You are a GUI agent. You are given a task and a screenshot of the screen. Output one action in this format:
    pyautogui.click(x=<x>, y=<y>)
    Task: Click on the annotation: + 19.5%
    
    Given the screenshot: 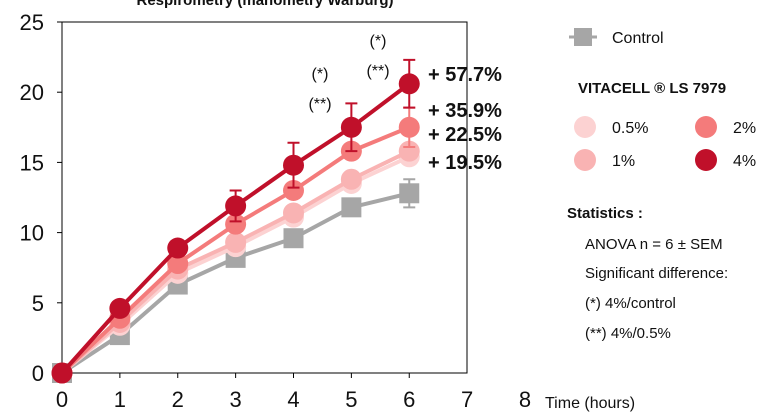 What is the action you would take?
    pyautogui.click(x=465, y=163)
    